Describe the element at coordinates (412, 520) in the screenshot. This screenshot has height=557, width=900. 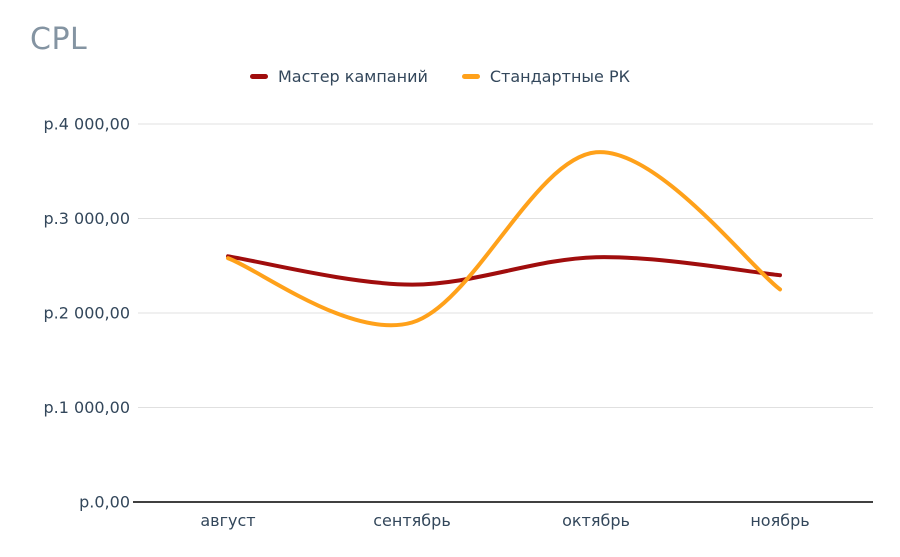
I see `x-tick-label-september: сентябрь` at that location.